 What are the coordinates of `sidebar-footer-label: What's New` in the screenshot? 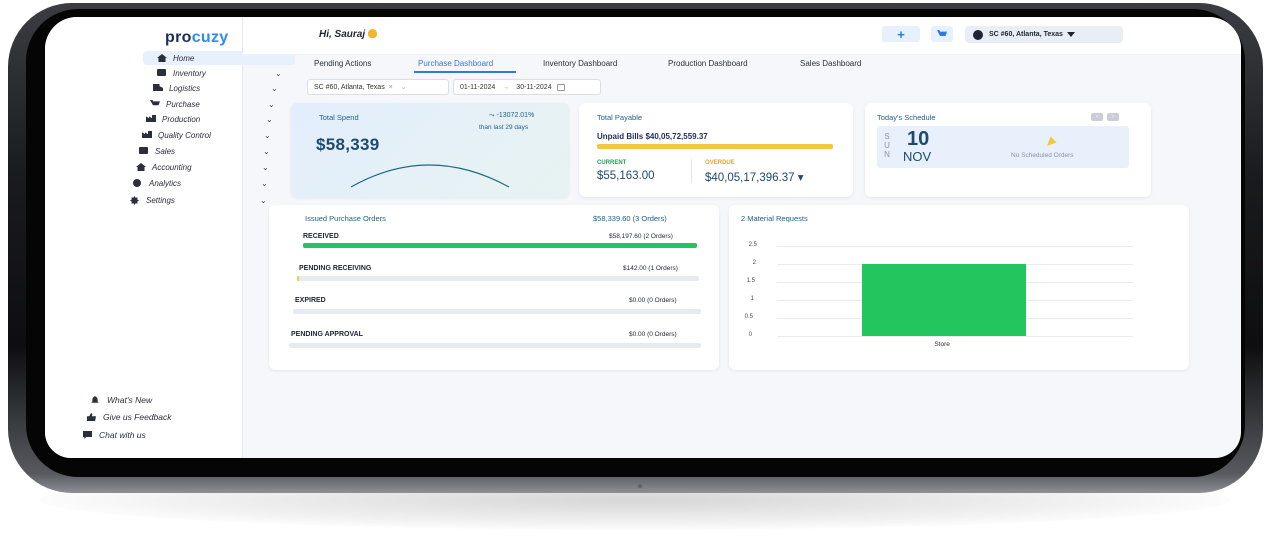 It's located at (130, 400).